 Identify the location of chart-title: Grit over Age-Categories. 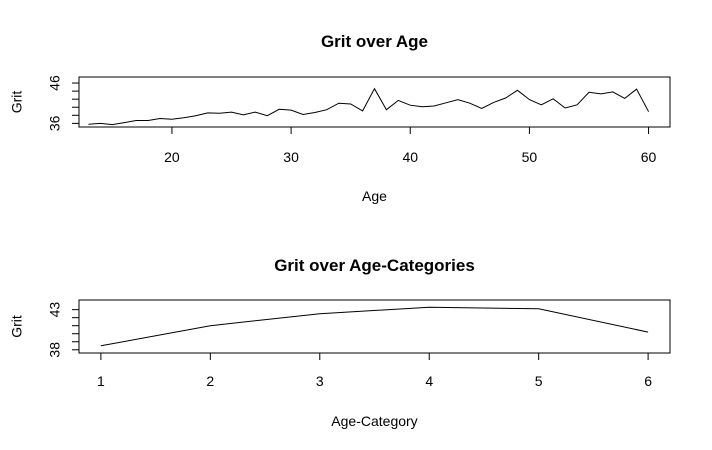
(374, 265).